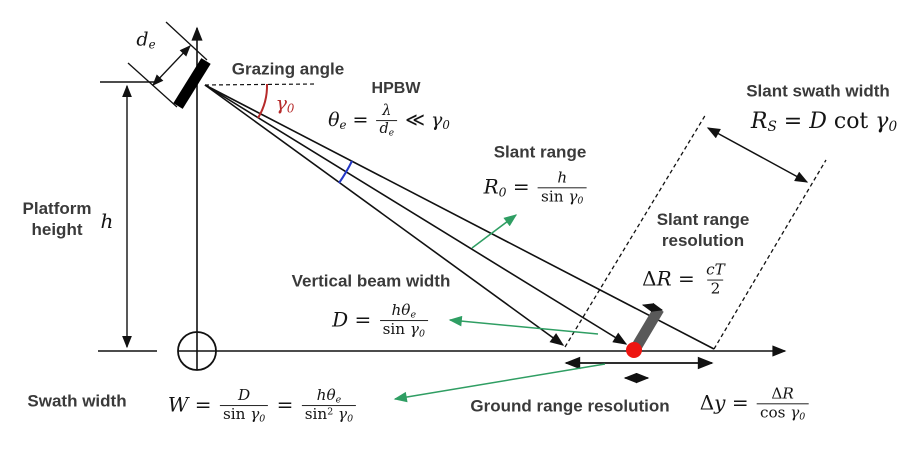 Image resolution: width=924 pixels, height=454 pixels. I want to click on height-formula: h, so click(107, 221).